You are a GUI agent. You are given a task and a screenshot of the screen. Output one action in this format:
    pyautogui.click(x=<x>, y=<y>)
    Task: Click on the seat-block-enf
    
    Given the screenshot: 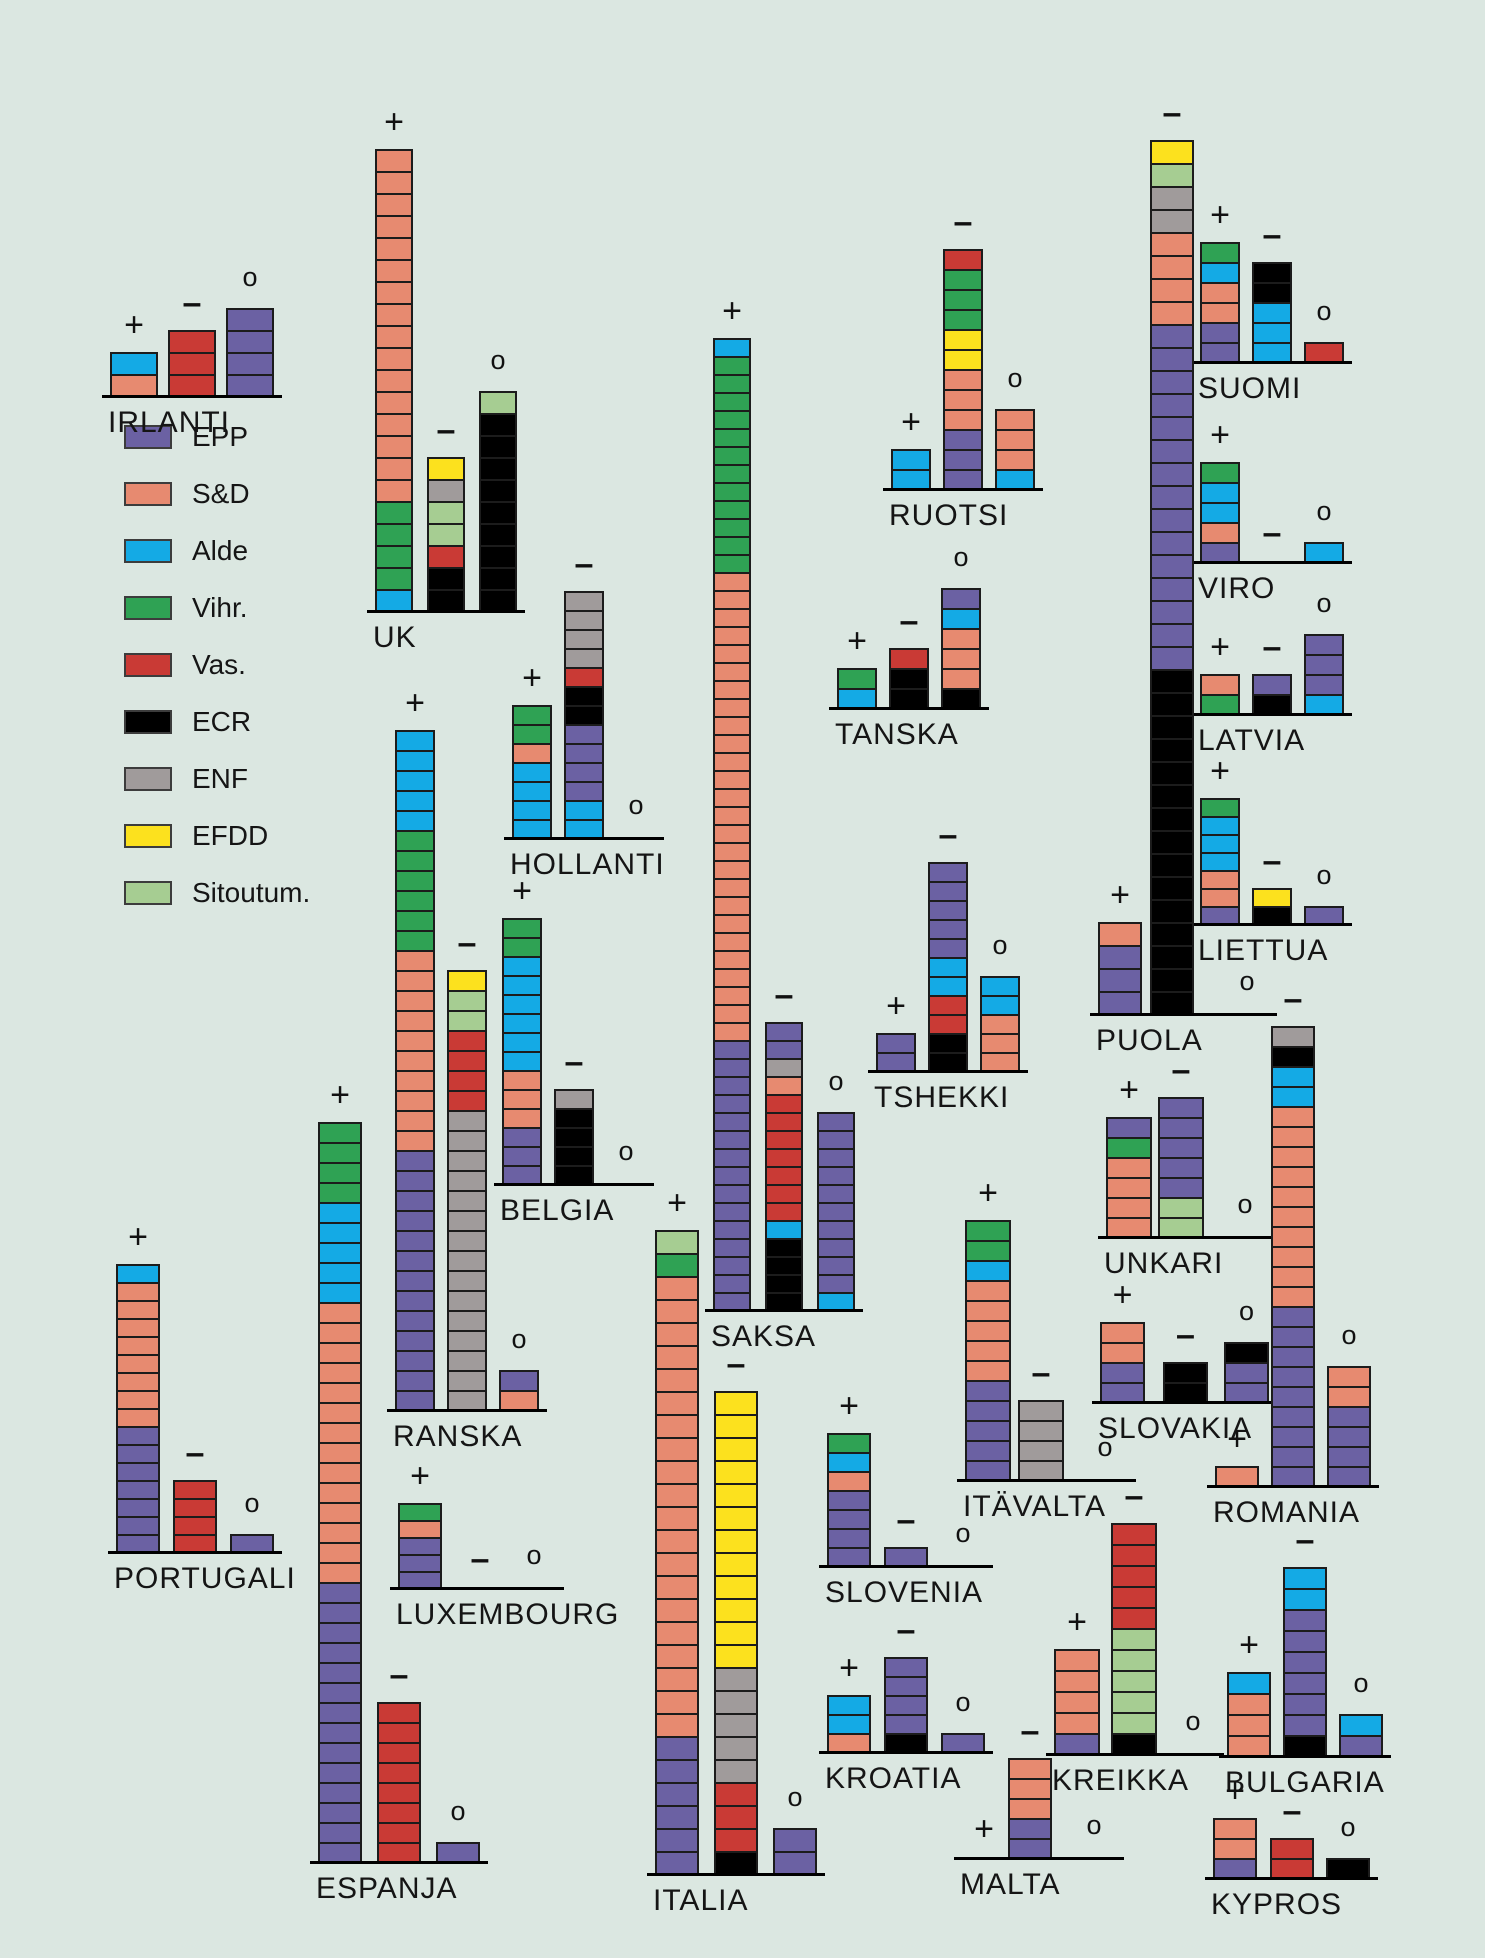 What is the action you would take?
    pyautogui.click(x=1172, y=221)
    